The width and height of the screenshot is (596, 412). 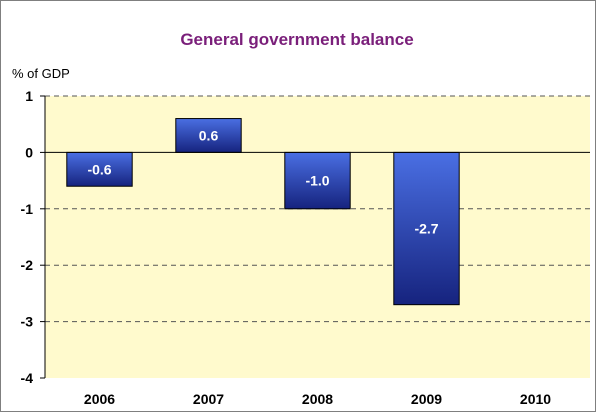 I want to click on y-axis-label: % of GDP, so click(x=41, y=73).